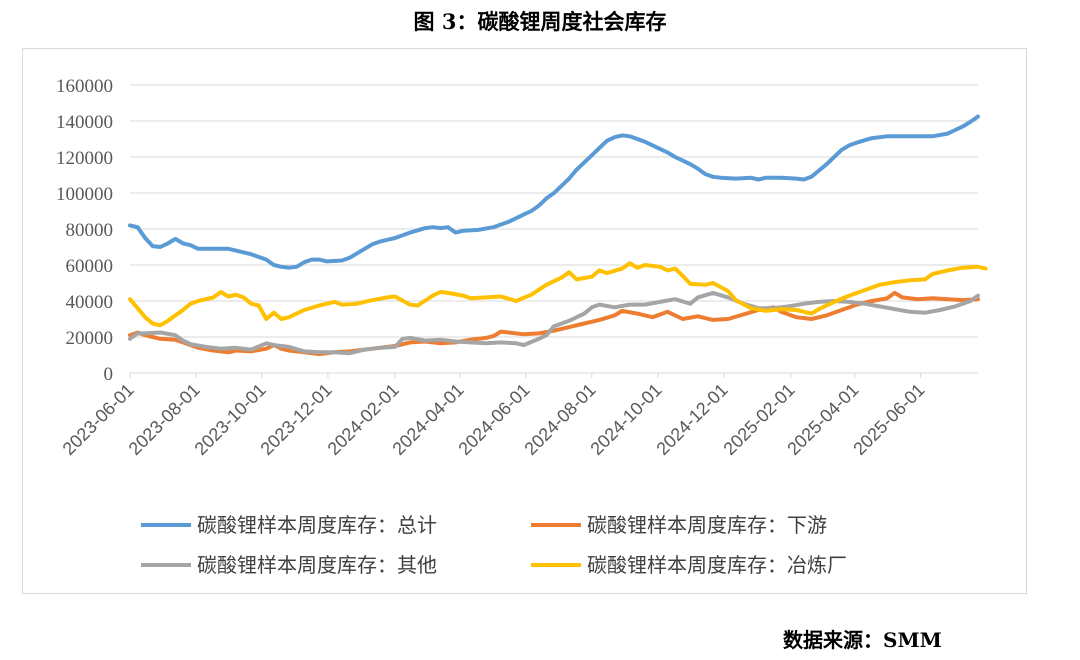 The width and height of the screenshot is (1080, 660). I want to click on y-tick-label: 120000, so click(84, 158).